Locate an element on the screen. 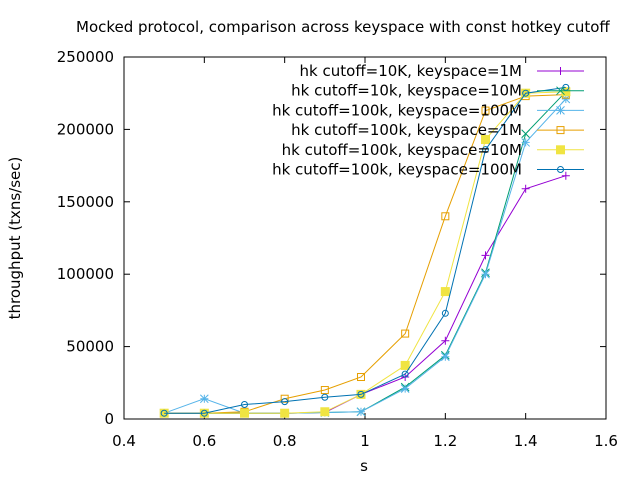  x-axis-label: s is located at coordinates (364, 466).